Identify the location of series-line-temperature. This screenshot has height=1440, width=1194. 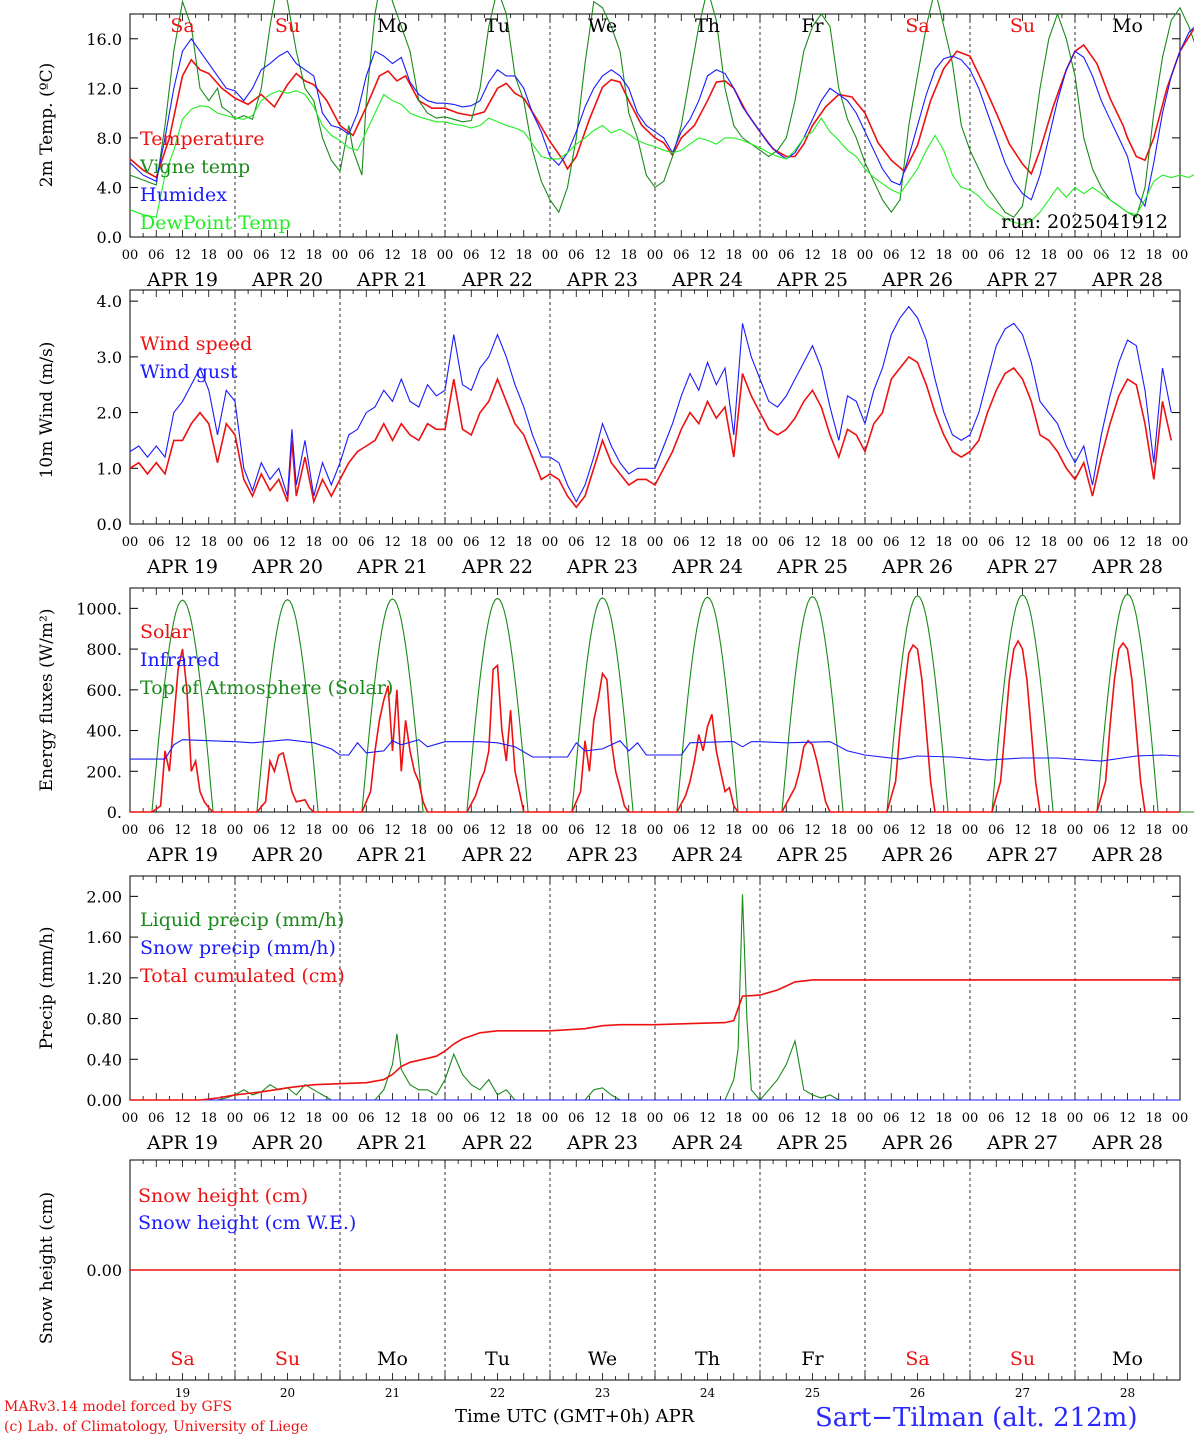
(661, 103).